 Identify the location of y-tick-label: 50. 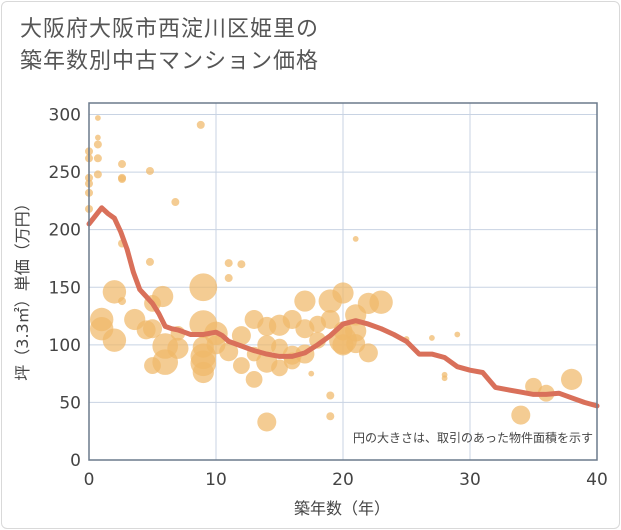
(70, 403).